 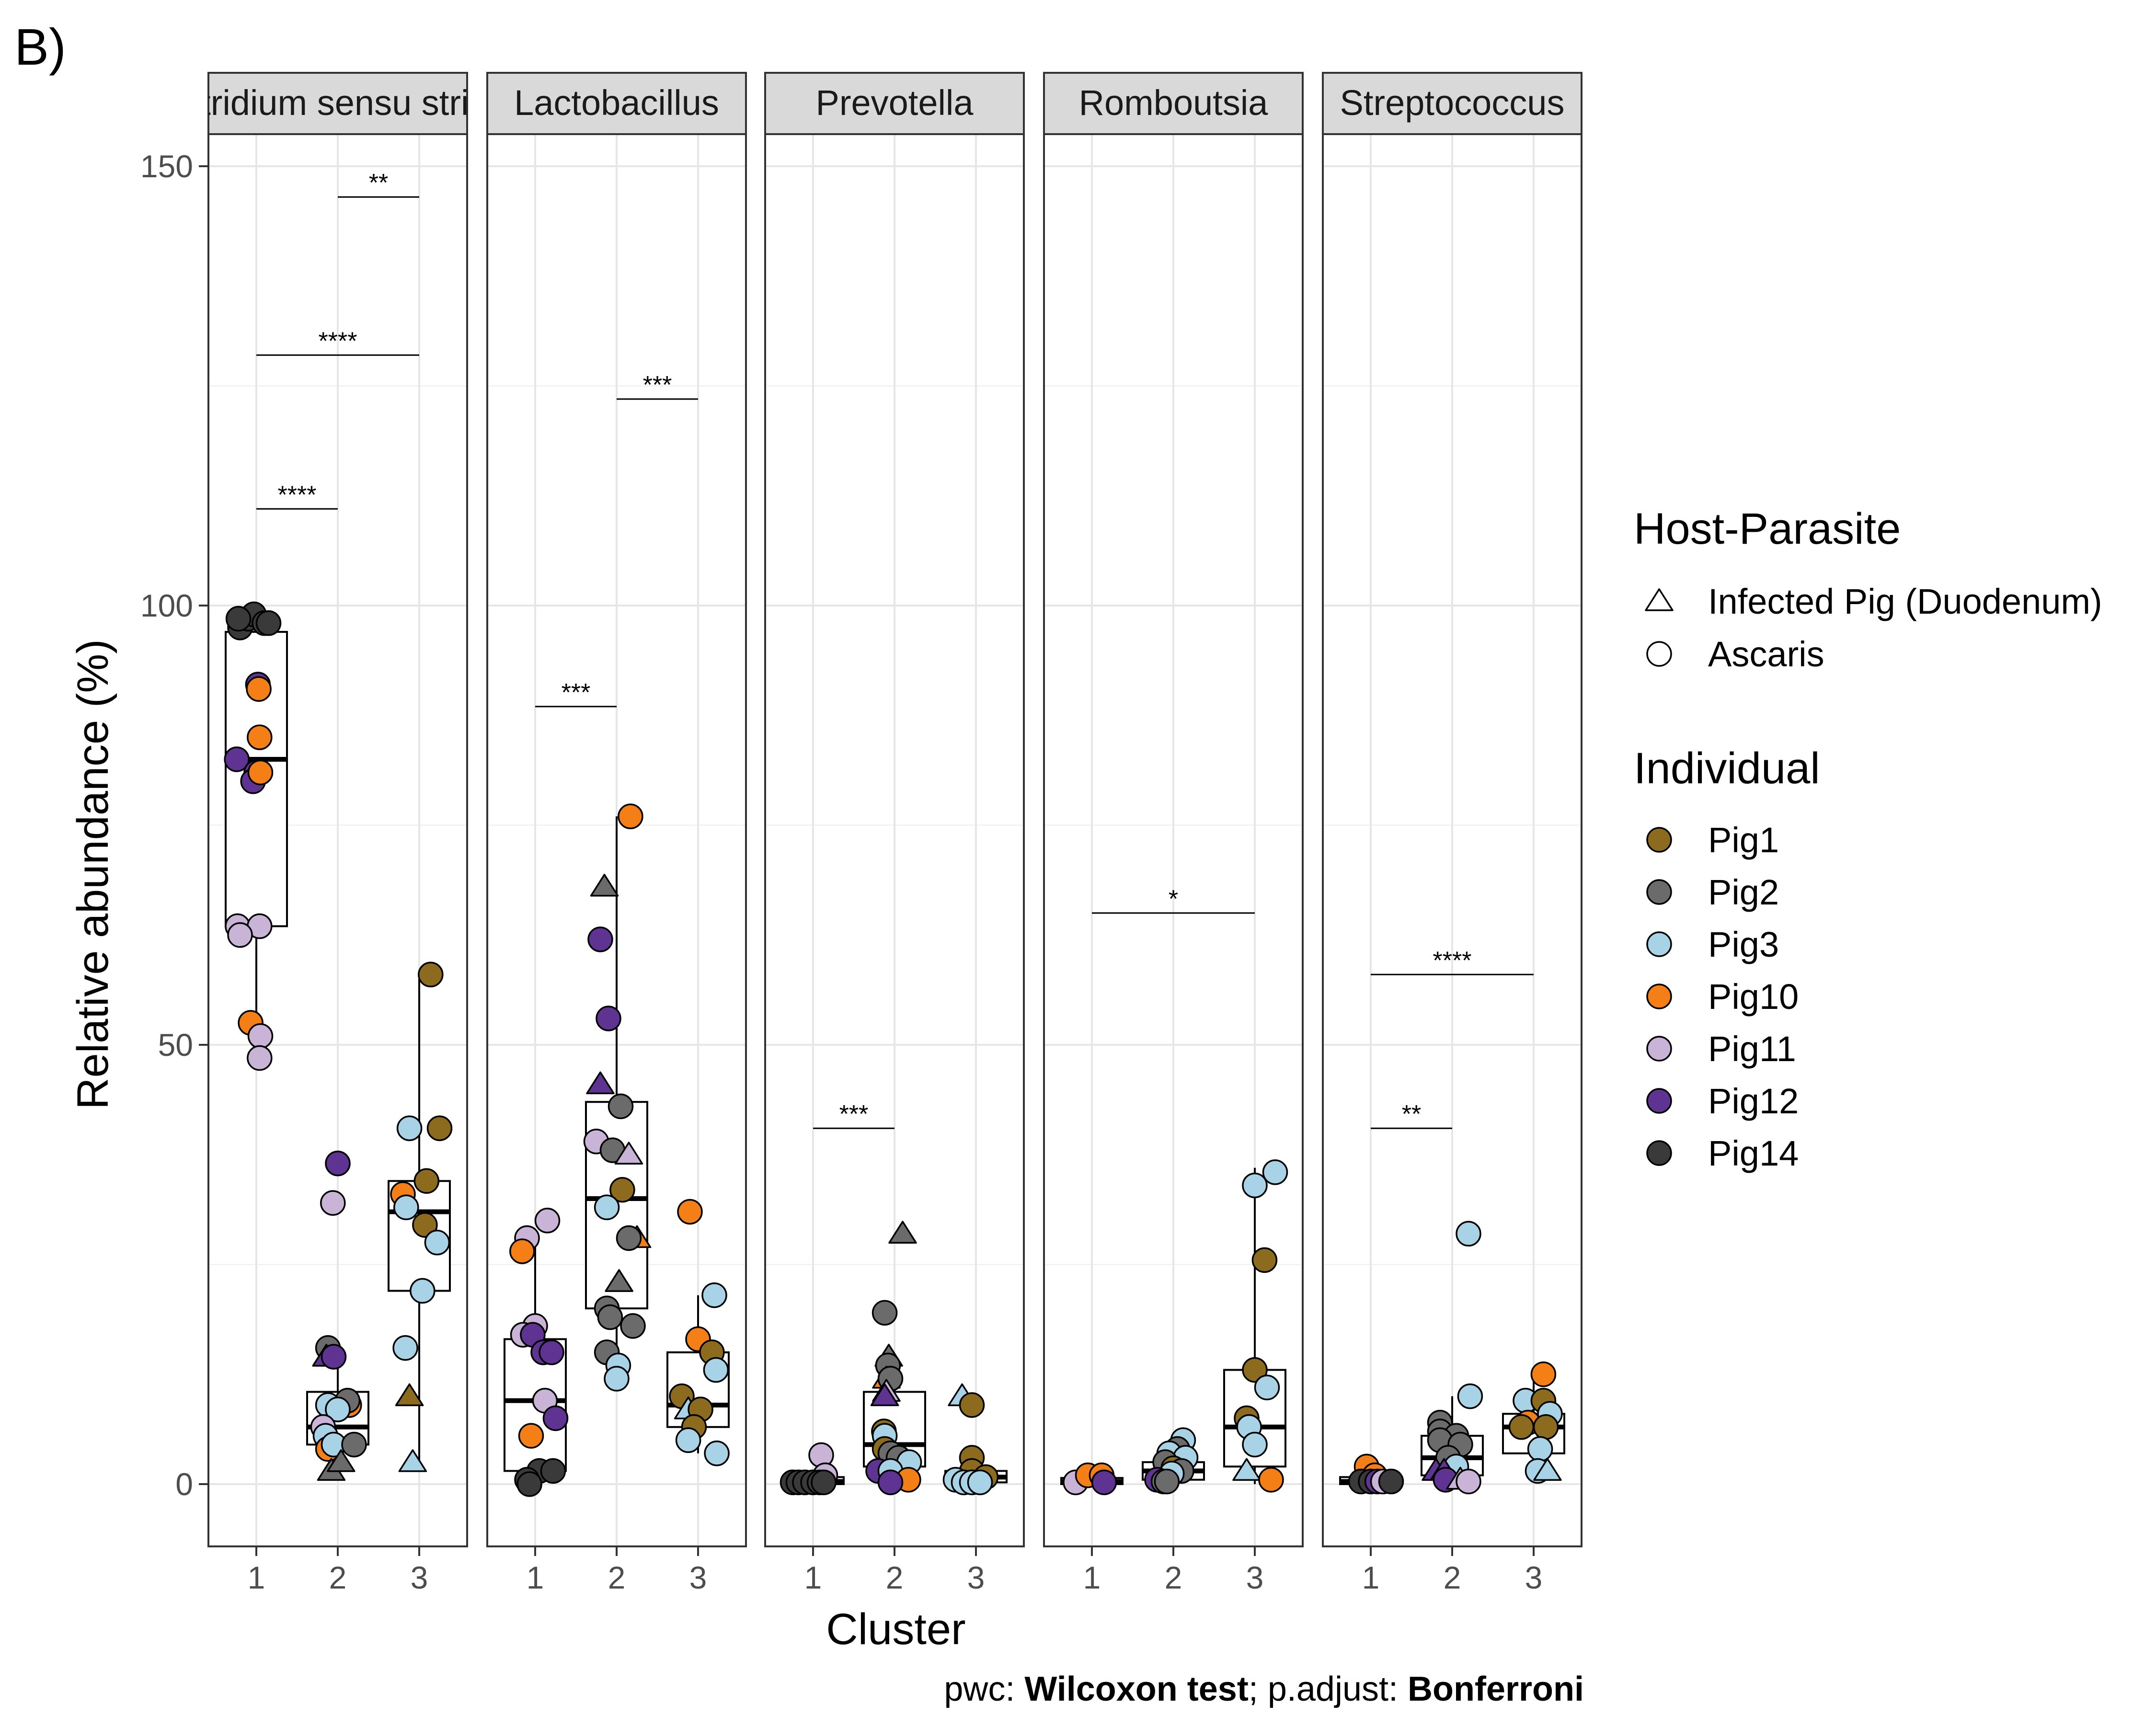 I want to click on legend-fill-title: Individual, so click(x=1727, y=768).